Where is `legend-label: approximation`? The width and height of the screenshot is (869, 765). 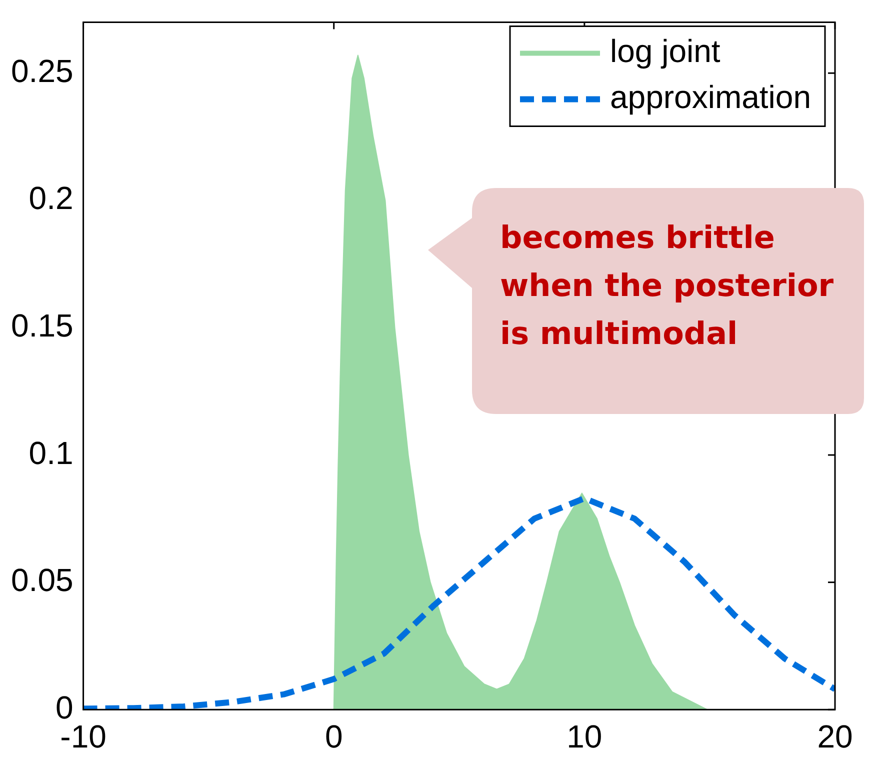
legend-label: approximation is located at coordinates (710, 97).